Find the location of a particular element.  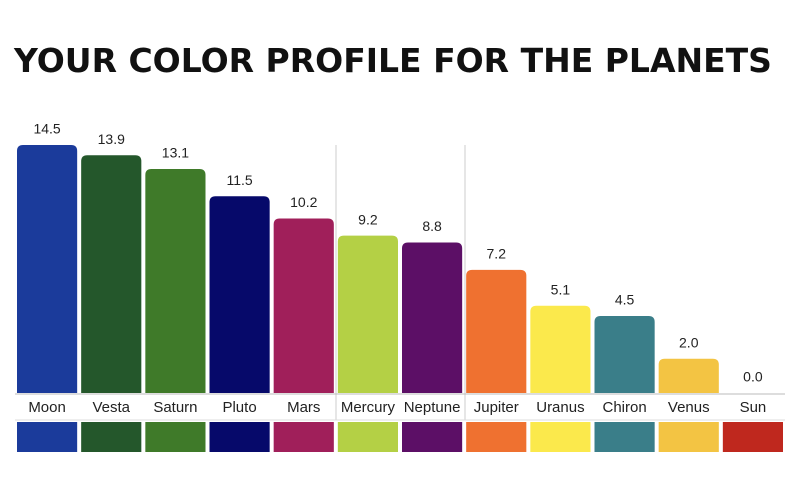

value-label: 7.2 is located at coordinates (497, 254).